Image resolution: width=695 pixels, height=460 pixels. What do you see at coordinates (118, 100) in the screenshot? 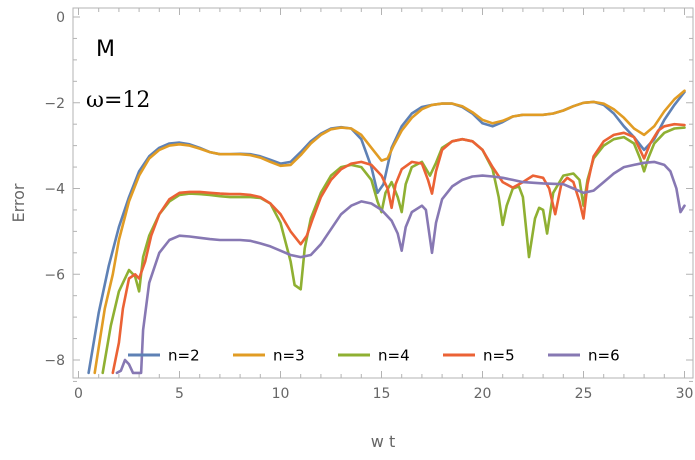
I see `omega-label: ω=12` at bounding box center [118, 100].